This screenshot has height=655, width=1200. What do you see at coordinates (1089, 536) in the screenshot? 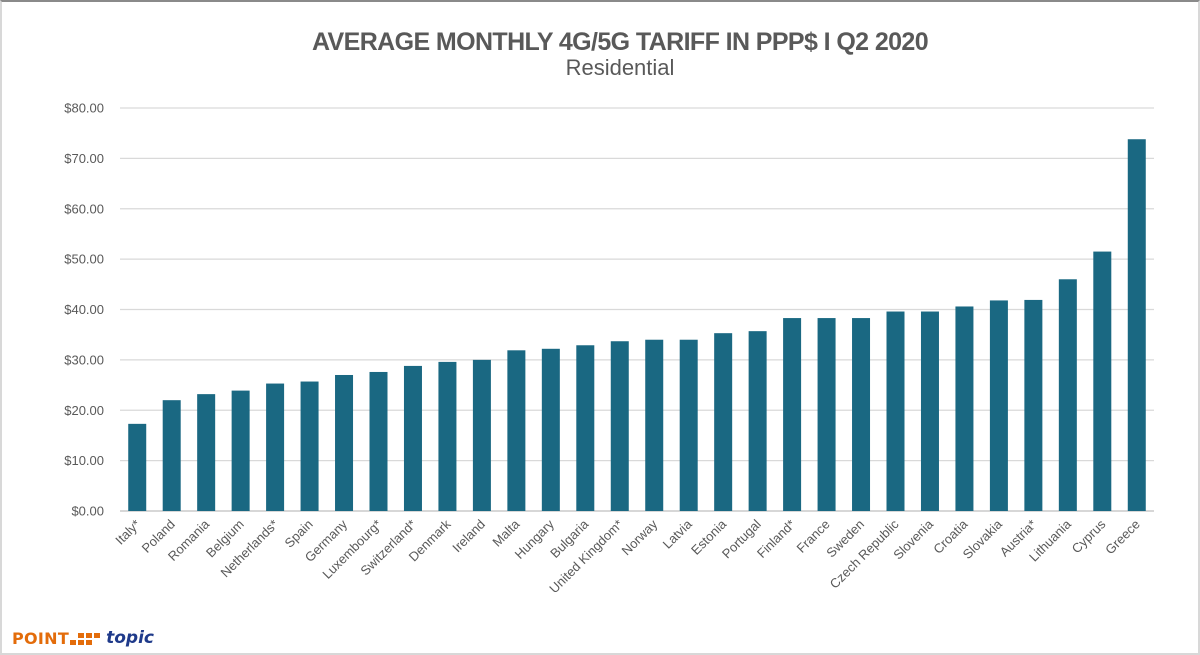
I see `x-tick-label: Cyprus` at bounding box center [1089, 536].